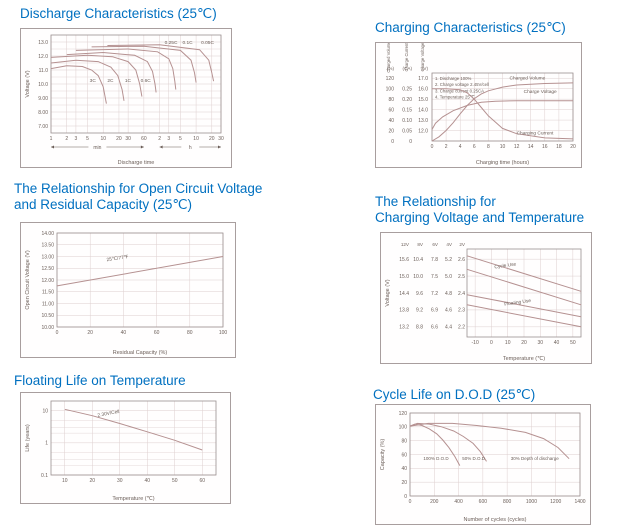 Image resolution: width=640 pixels, height=529 pixels. Describe the element at coordinates (407, 100) in the screenshot. I see `svg-text: 0.20` at that location.